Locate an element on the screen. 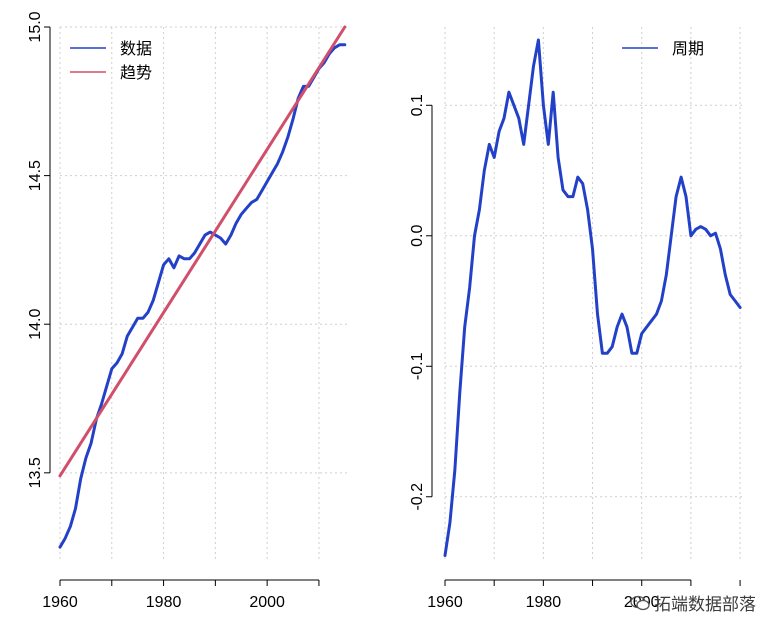  y-tick-label: 13.5 is located at coordinates (35, 472).